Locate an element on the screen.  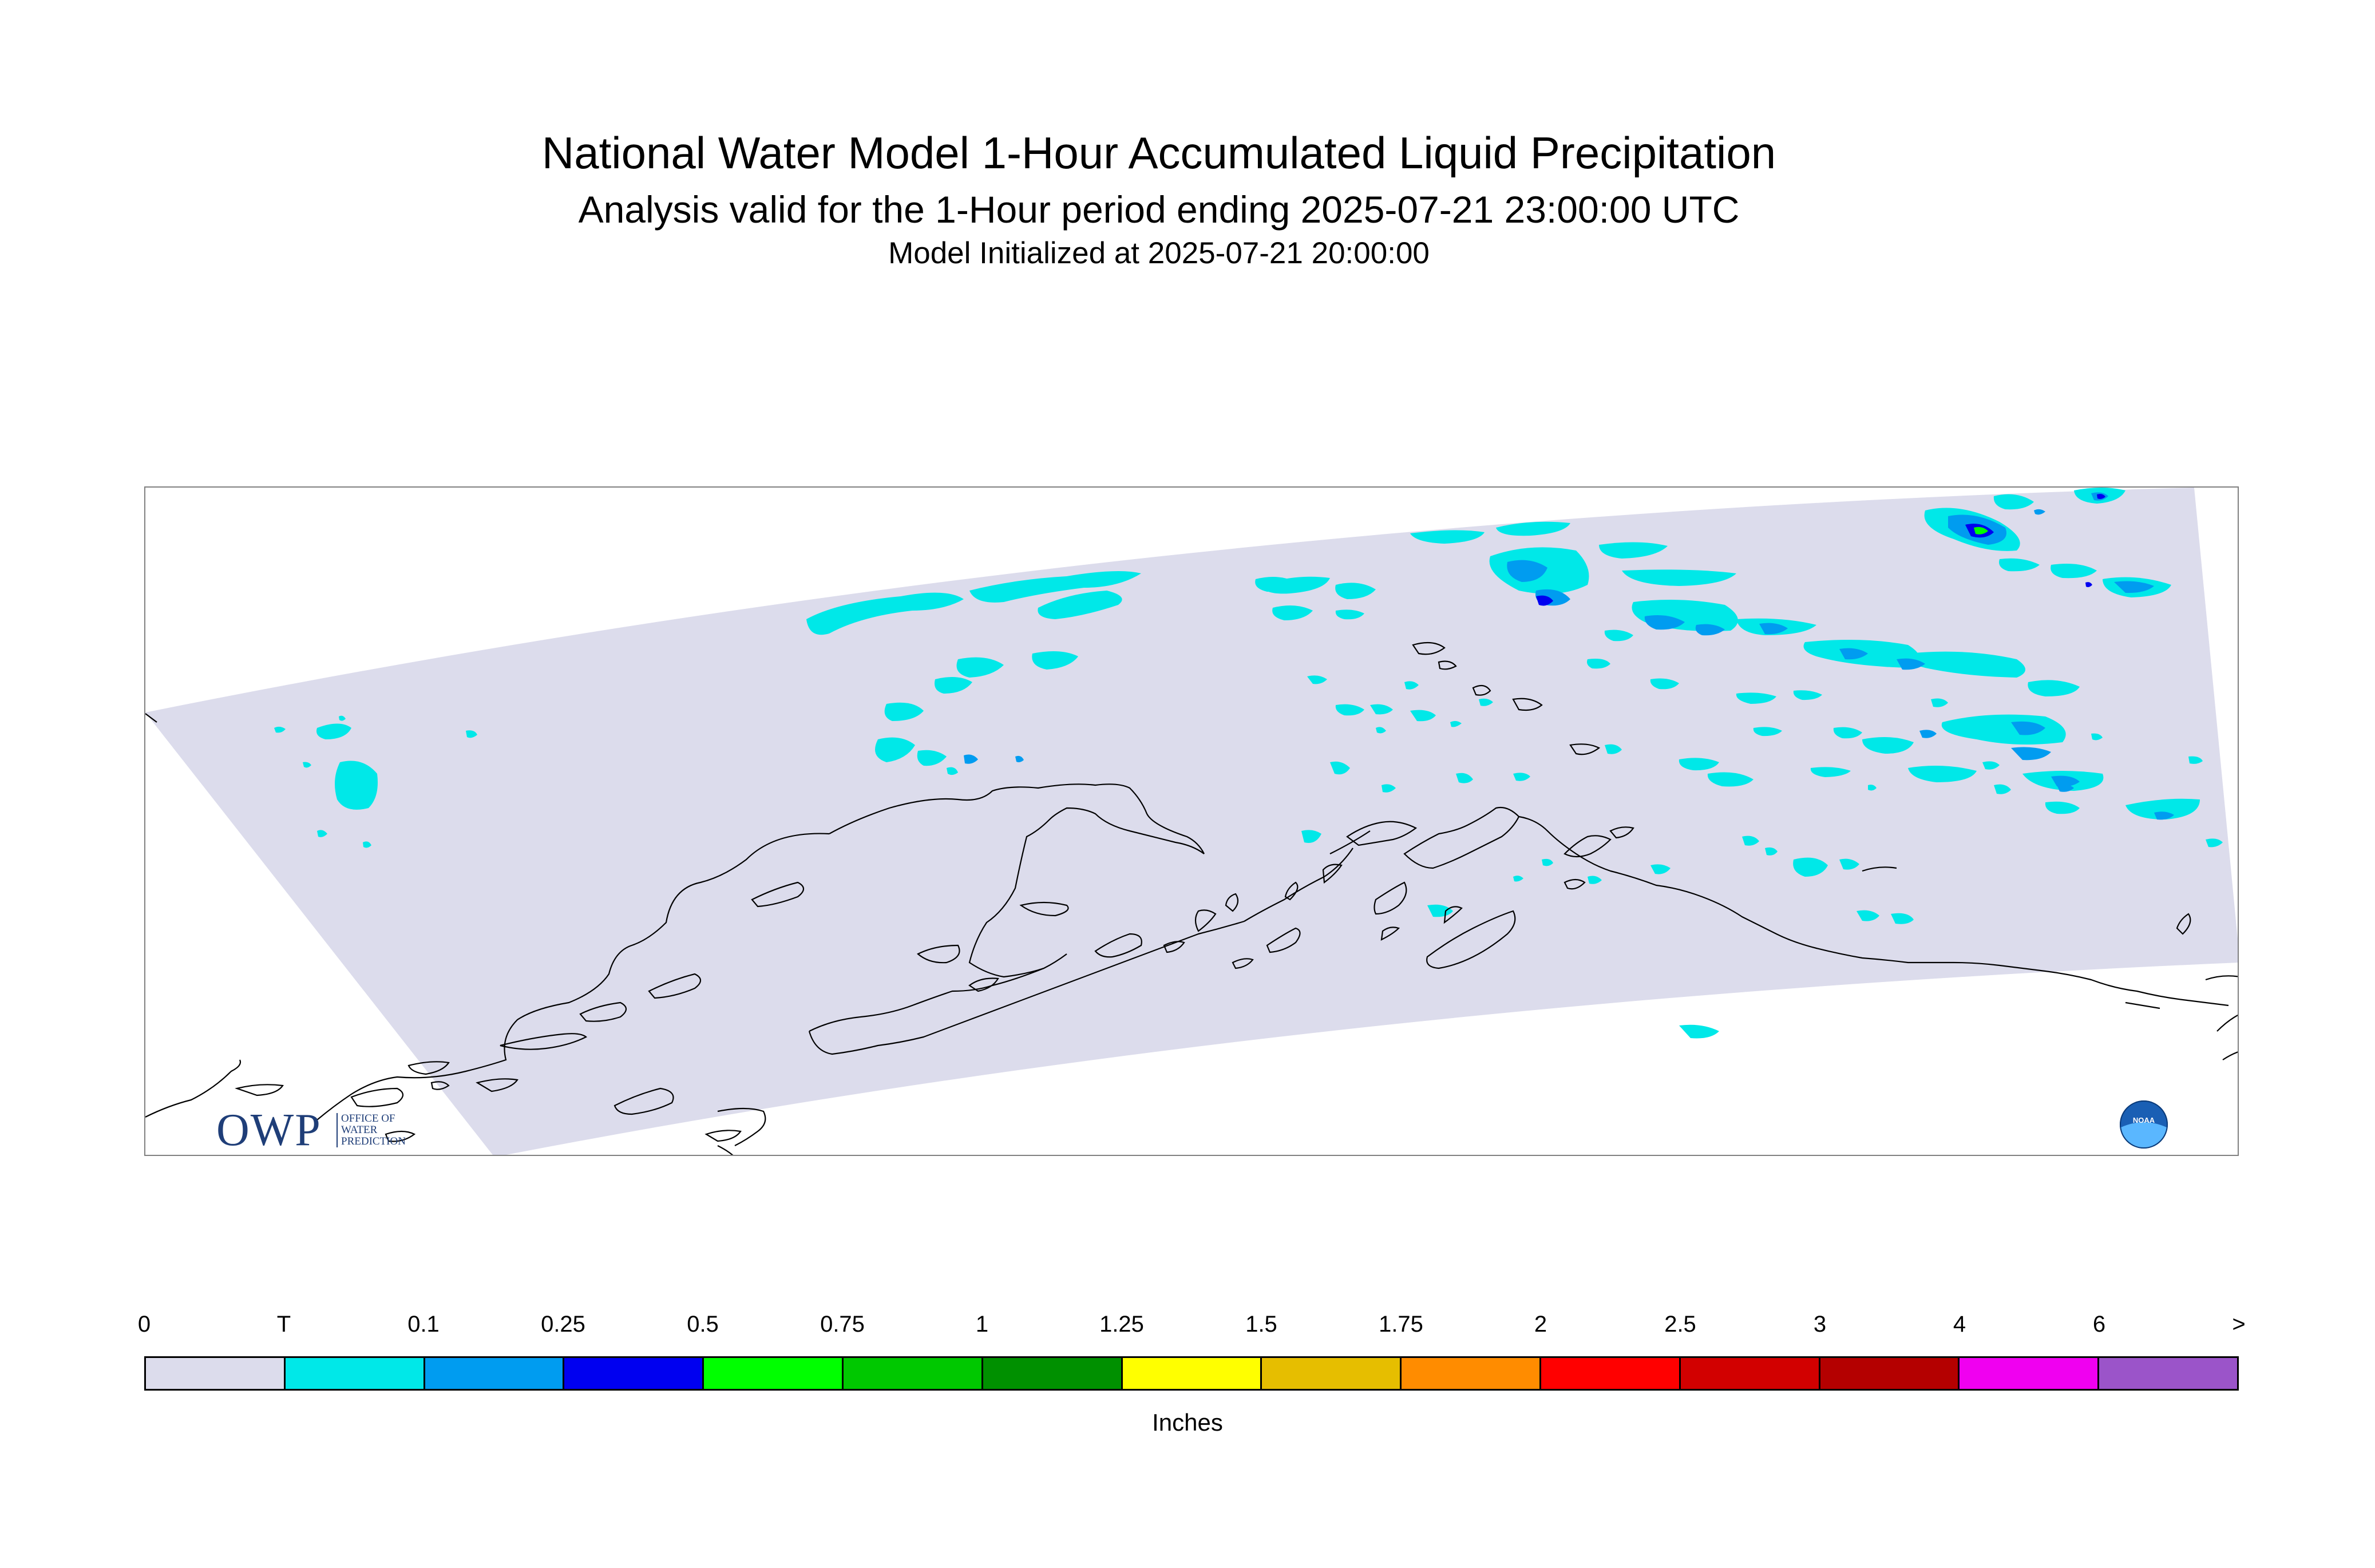
precip-heavy-areas is located at coordinates (1981, 530).